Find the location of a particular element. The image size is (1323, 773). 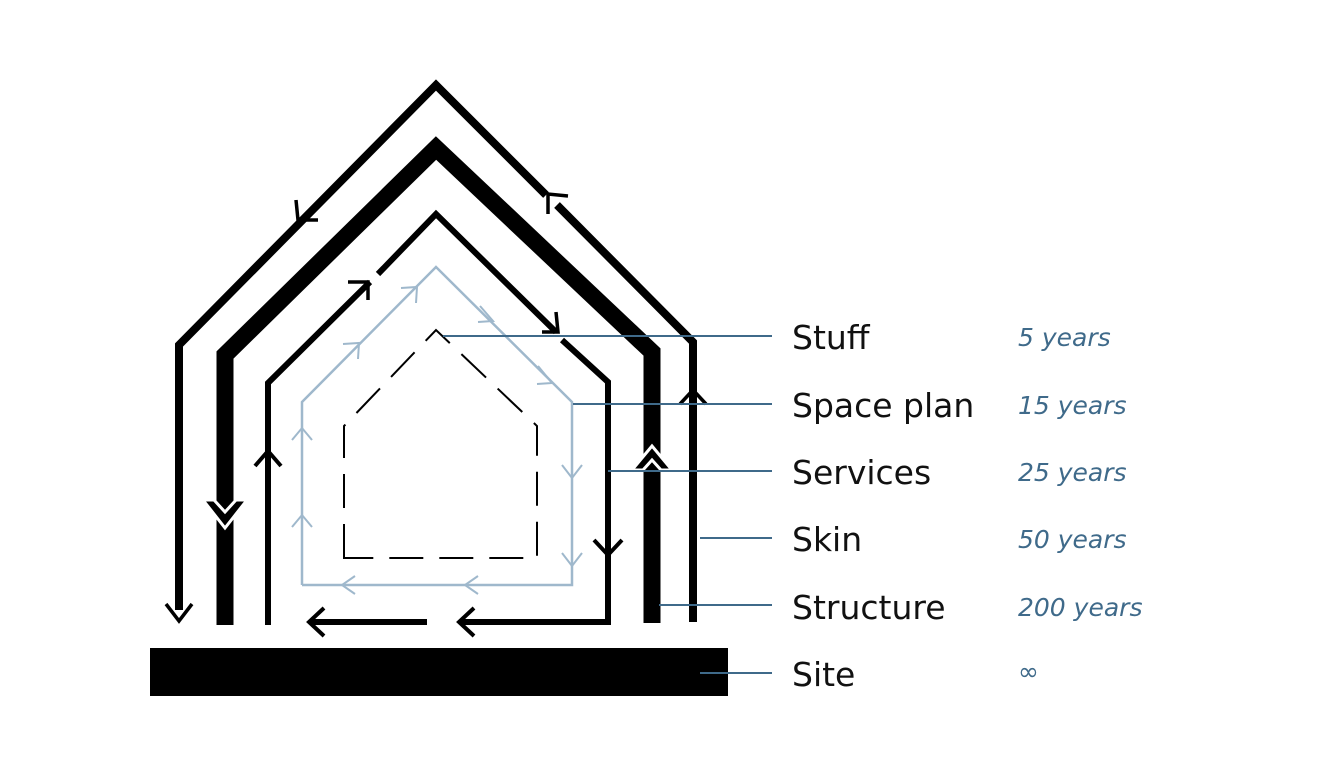

space-plan-arrows is located at coordinates (437, 440).